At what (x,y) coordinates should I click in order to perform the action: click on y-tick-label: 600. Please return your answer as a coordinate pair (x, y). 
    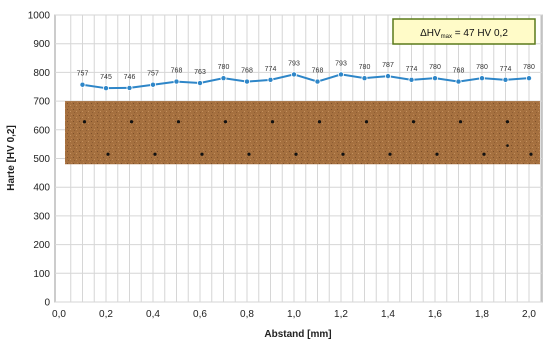
    Looking at the image, I should click on (41, 130).